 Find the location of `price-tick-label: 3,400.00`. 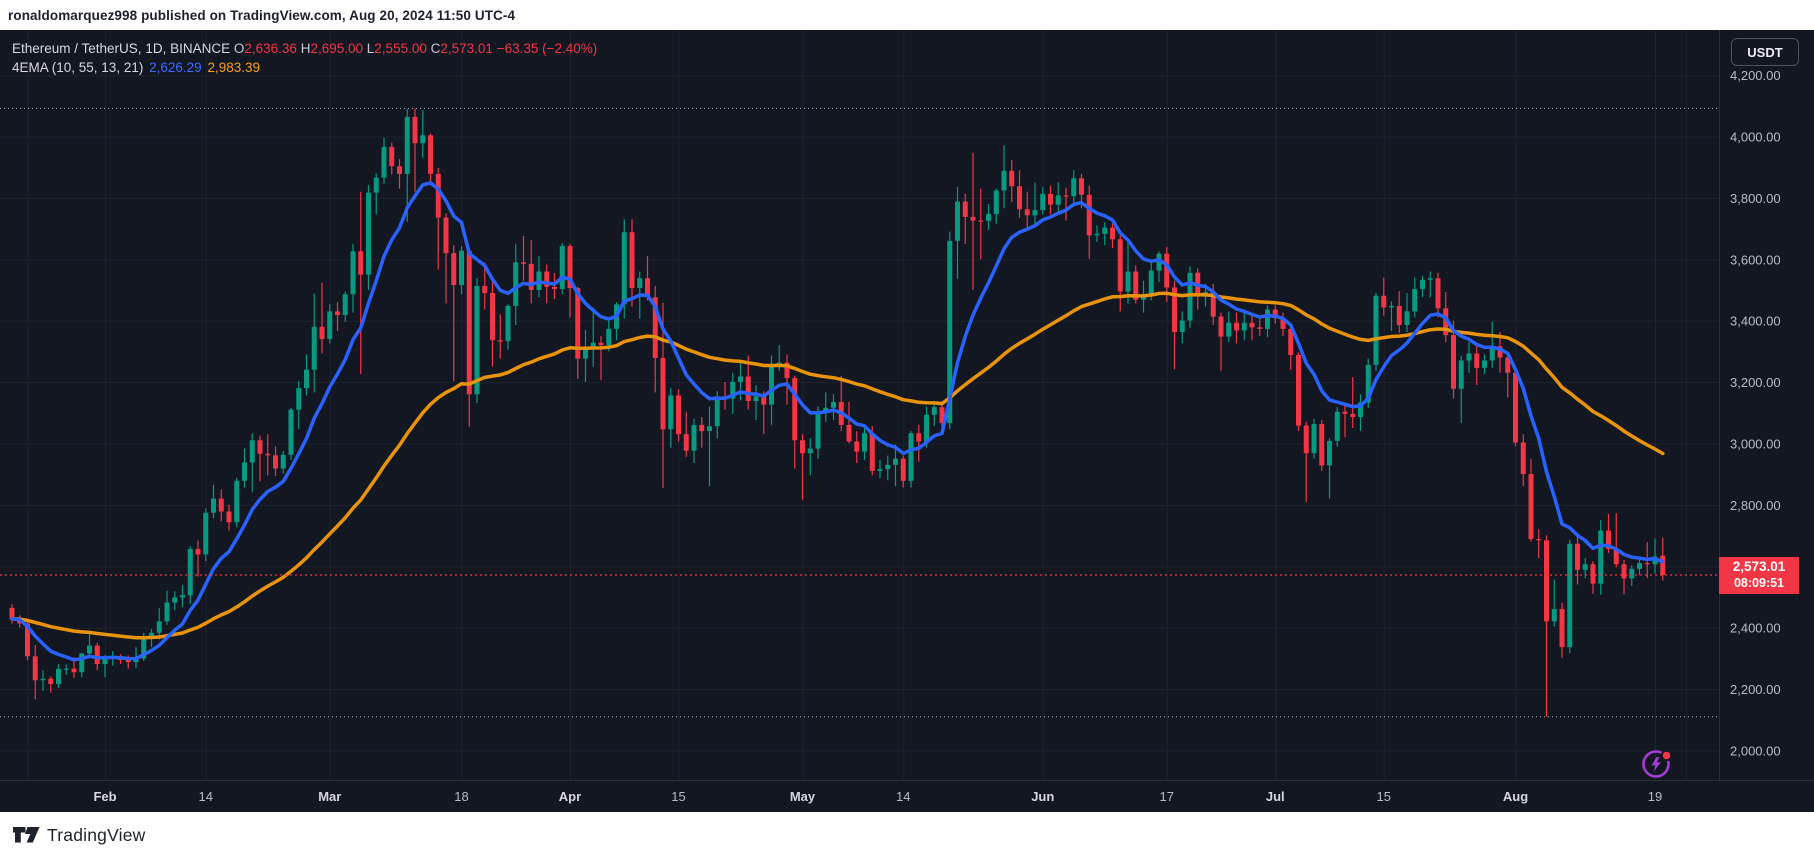

price-tick-label: 3,400.00 is located at coordinates (1755, 321).